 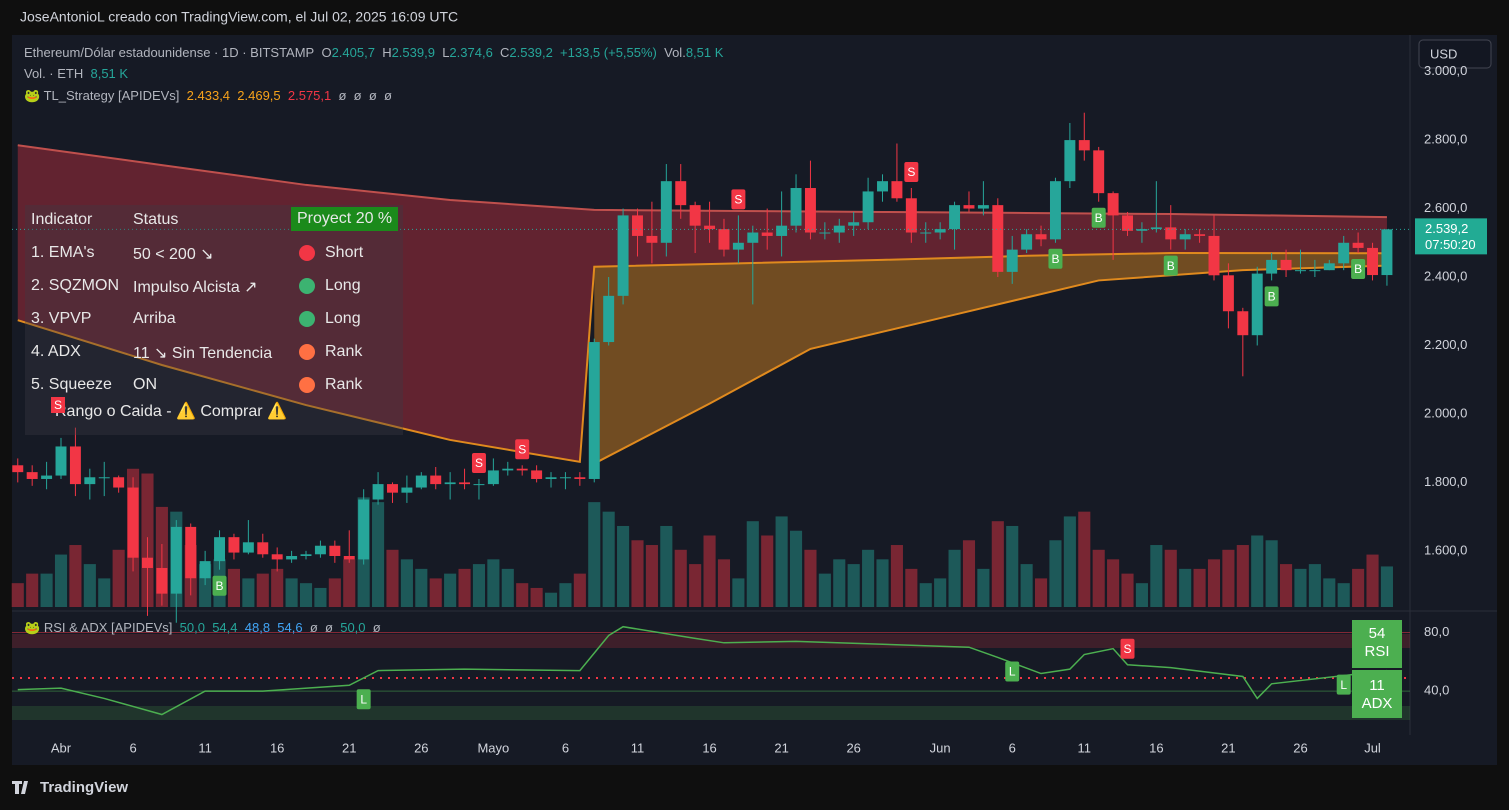 What do you see at coordinates (1436, 690) in the screenshot?
I see `rsi-tick-label: 40,0` at bounding box center [1436, 690].